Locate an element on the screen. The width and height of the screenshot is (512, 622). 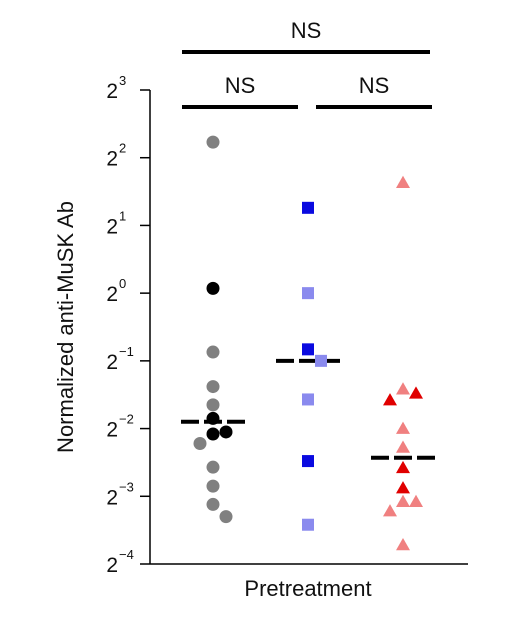
y-tick-exponent: 2 is located at coordinates (122, 148).